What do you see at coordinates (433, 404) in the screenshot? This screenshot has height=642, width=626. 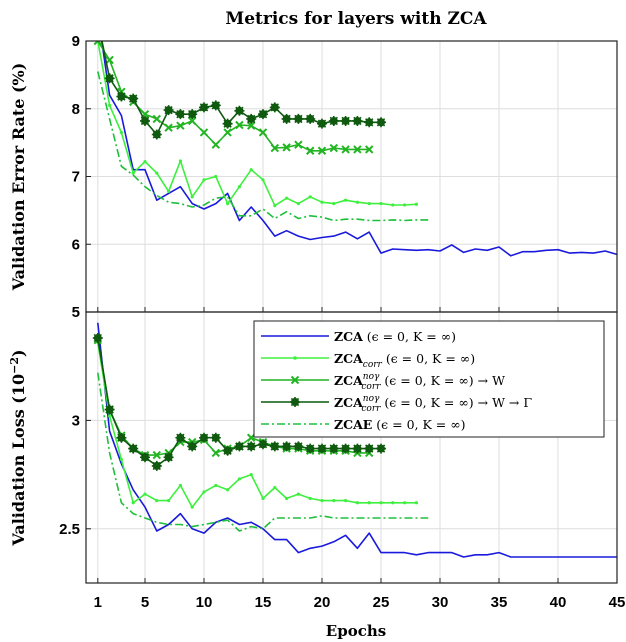 I see `legend-label: ZCAnoγ corr (ϵ = 0, K = ∞) → W → Γ` at bounding box center [433, 404].